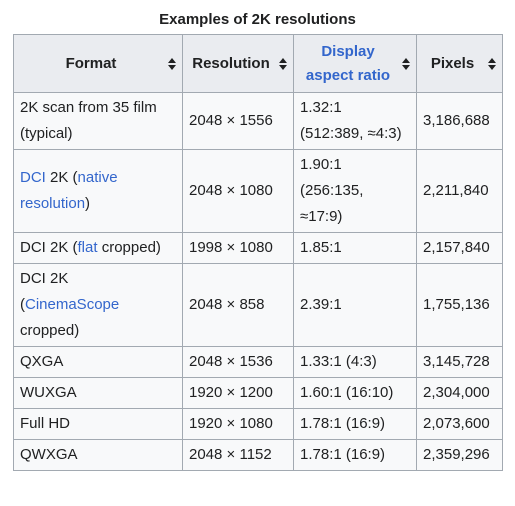  What do you see at coordinates (459, 393) in the screenshot?
I see `cell-pixels: 2,304,000` at bounding box center [459, 393].